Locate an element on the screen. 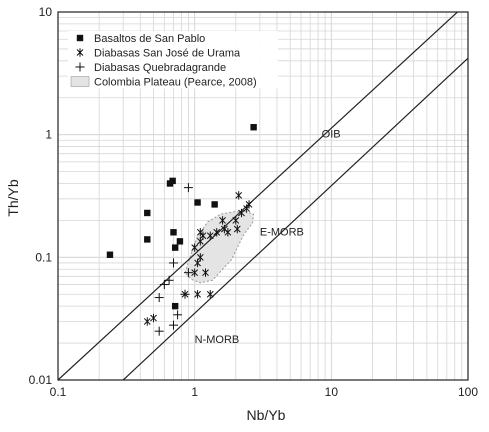 The width and height of the screenshot is (489, 432). x-axis-label: Nb/Yb is located at coordinates (266, 415).